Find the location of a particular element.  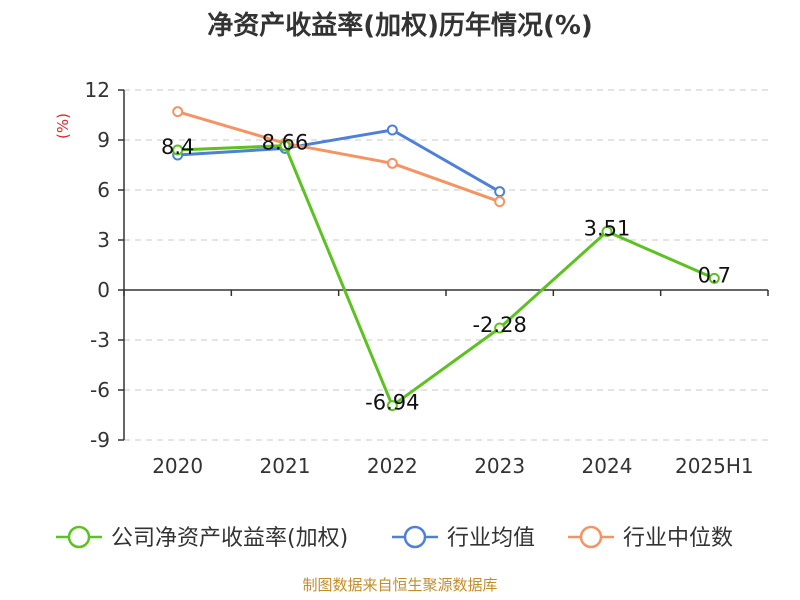

y-tick-label: 9 is located at coordinates (103, 140).